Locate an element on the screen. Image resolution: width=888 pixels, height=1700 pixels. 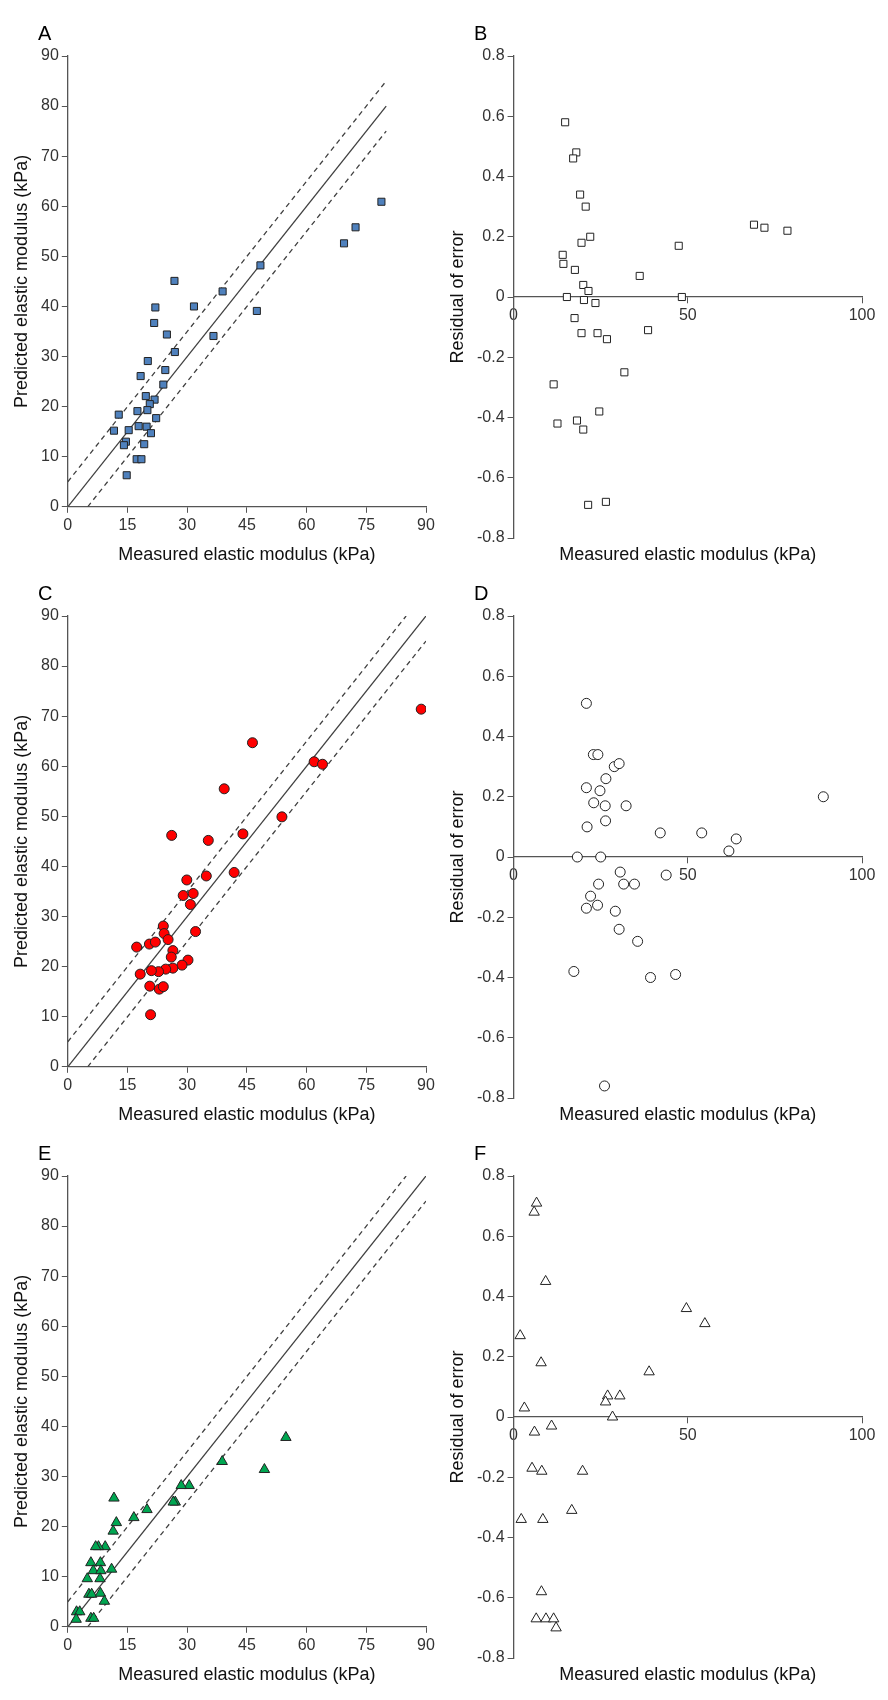
chart-title: B is located at coordinates (481, 32).